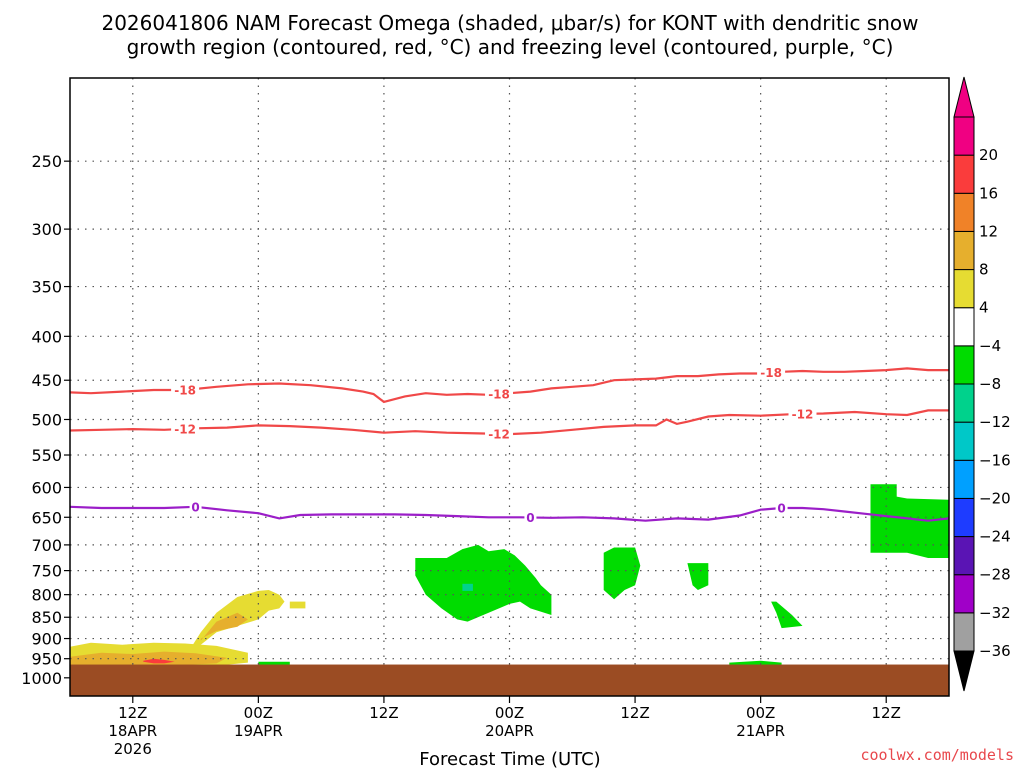 This screenshot has height=768, width=1024. What do you see at coordinates (46, 161) in the screenshot?
I see `y-tick-label: 250` at bounding box center [46, 161].